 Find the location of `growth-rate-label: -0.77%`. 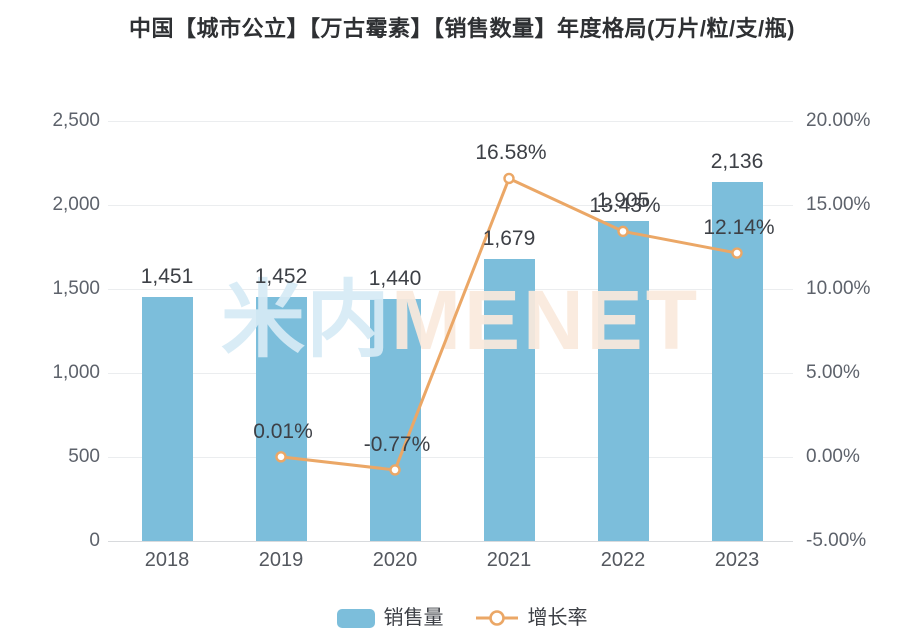

growth-rate-label: -0.77% is located at coordinates (397, 444).